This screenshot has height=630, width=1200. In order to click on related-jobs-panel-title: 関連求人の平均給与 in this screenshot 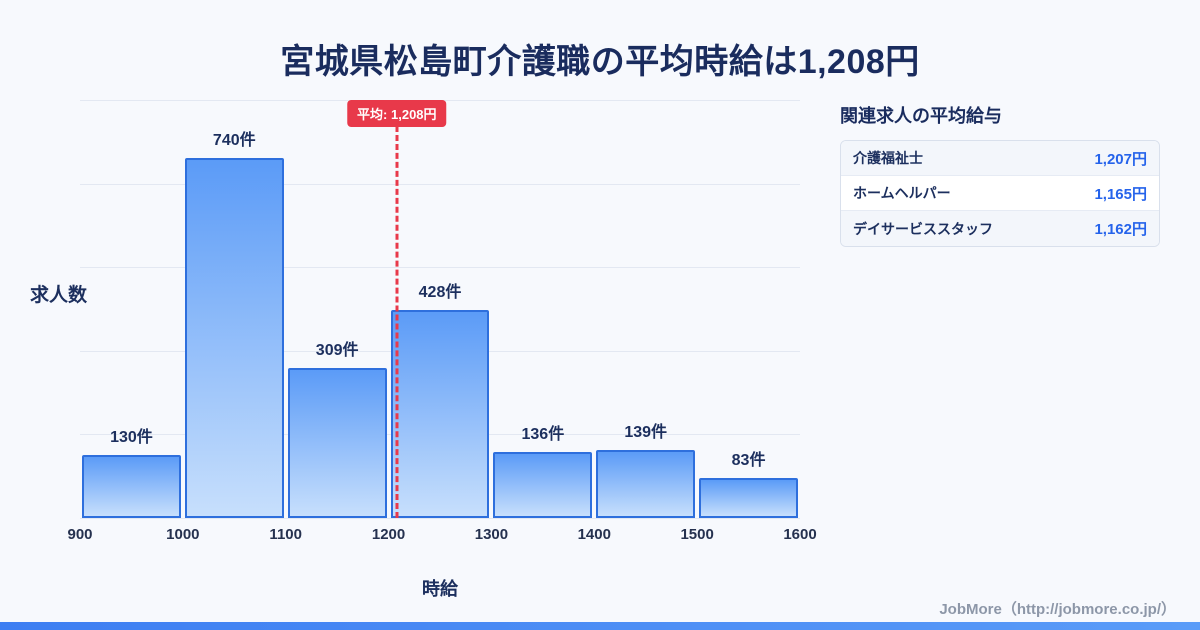, I will do `click(921, 116)`.